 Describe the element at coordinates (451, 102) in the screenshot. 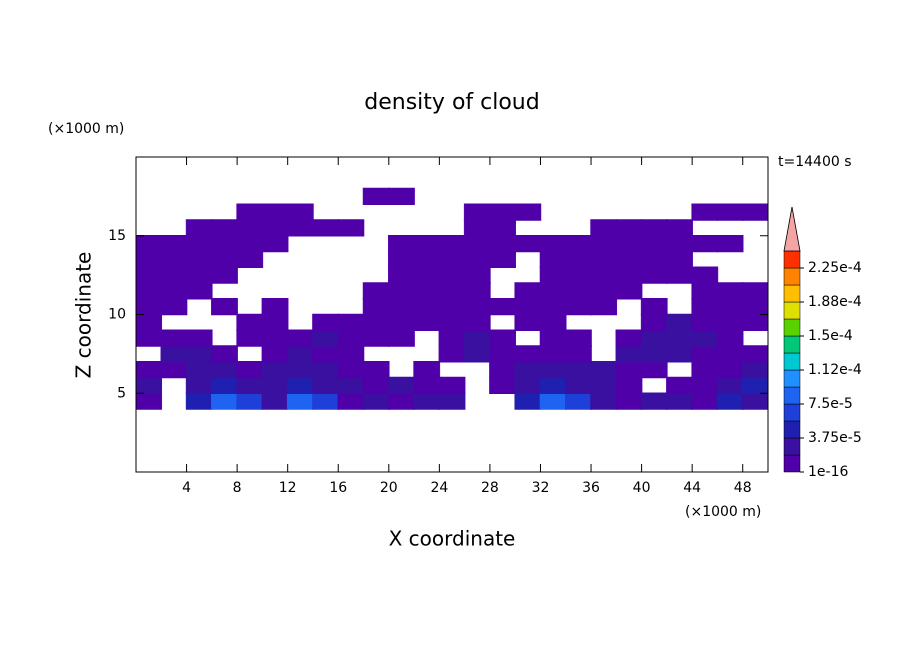

I see `chart-title: density of cloud` at that location.